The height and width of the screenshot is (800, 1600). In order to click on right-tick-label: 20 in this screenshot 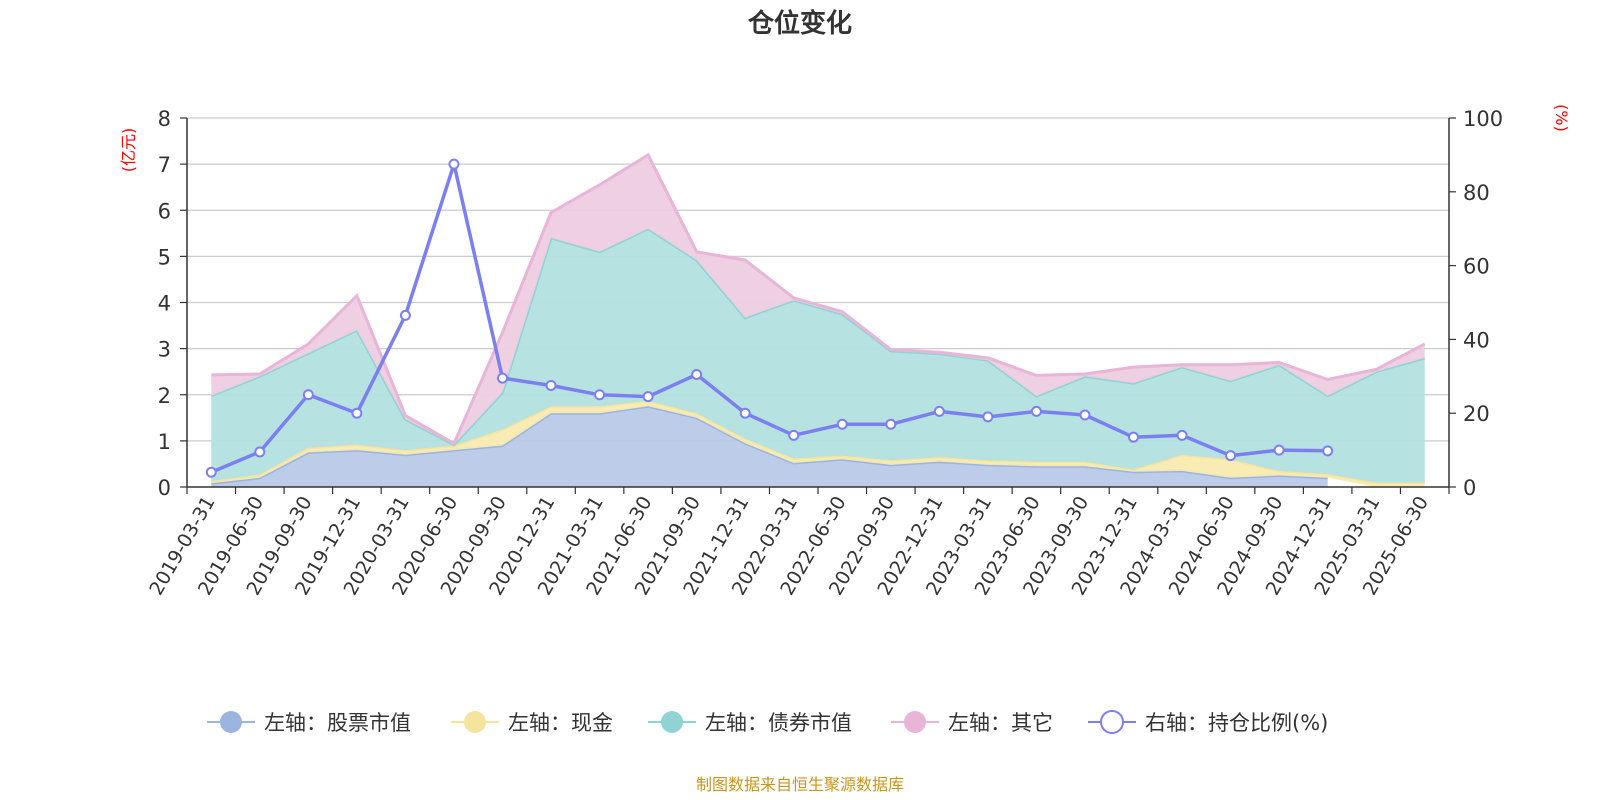, I will do `click(1476, 414)`.